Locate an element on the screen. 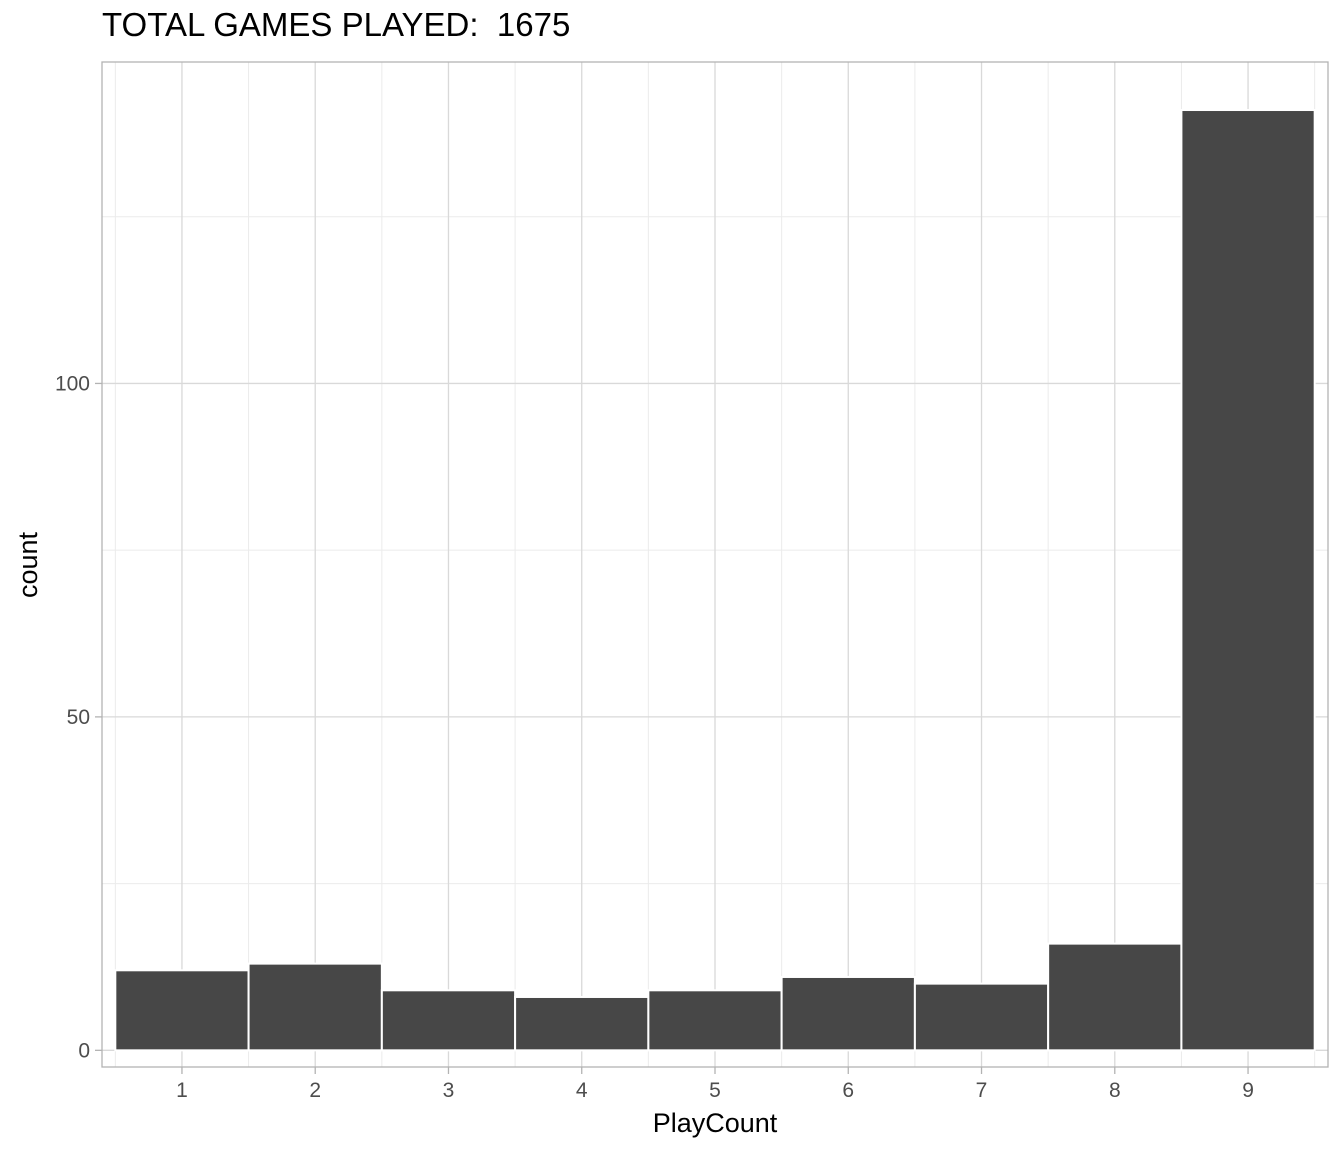 Image resolution: width=1344 pixels, height=1152 pixels. x-tick-label: 5 is located at coordinates (715, 1090).